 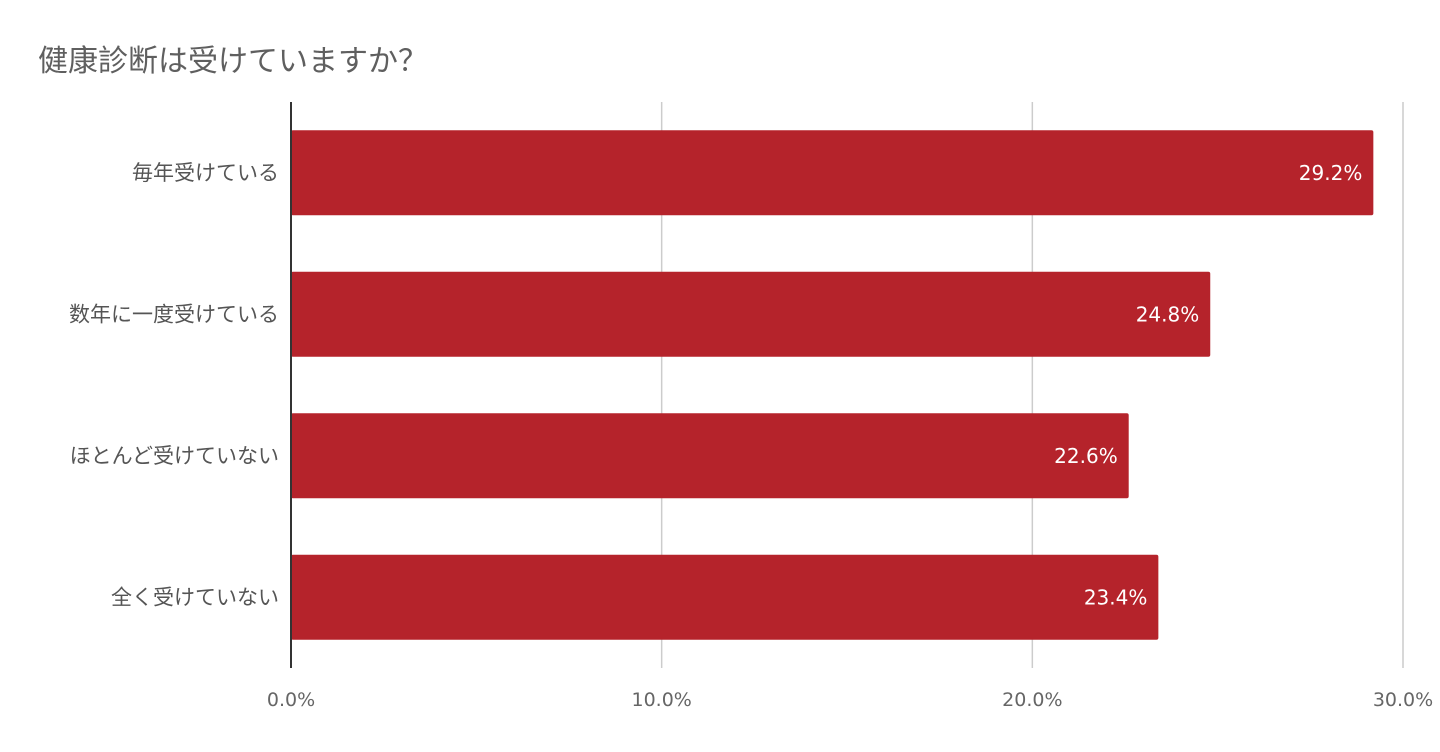 What do you see at coordinates (174, 314) in the screenshot?
I see `category-label: 数年に一度受けている` at bounding box center [174, 314].